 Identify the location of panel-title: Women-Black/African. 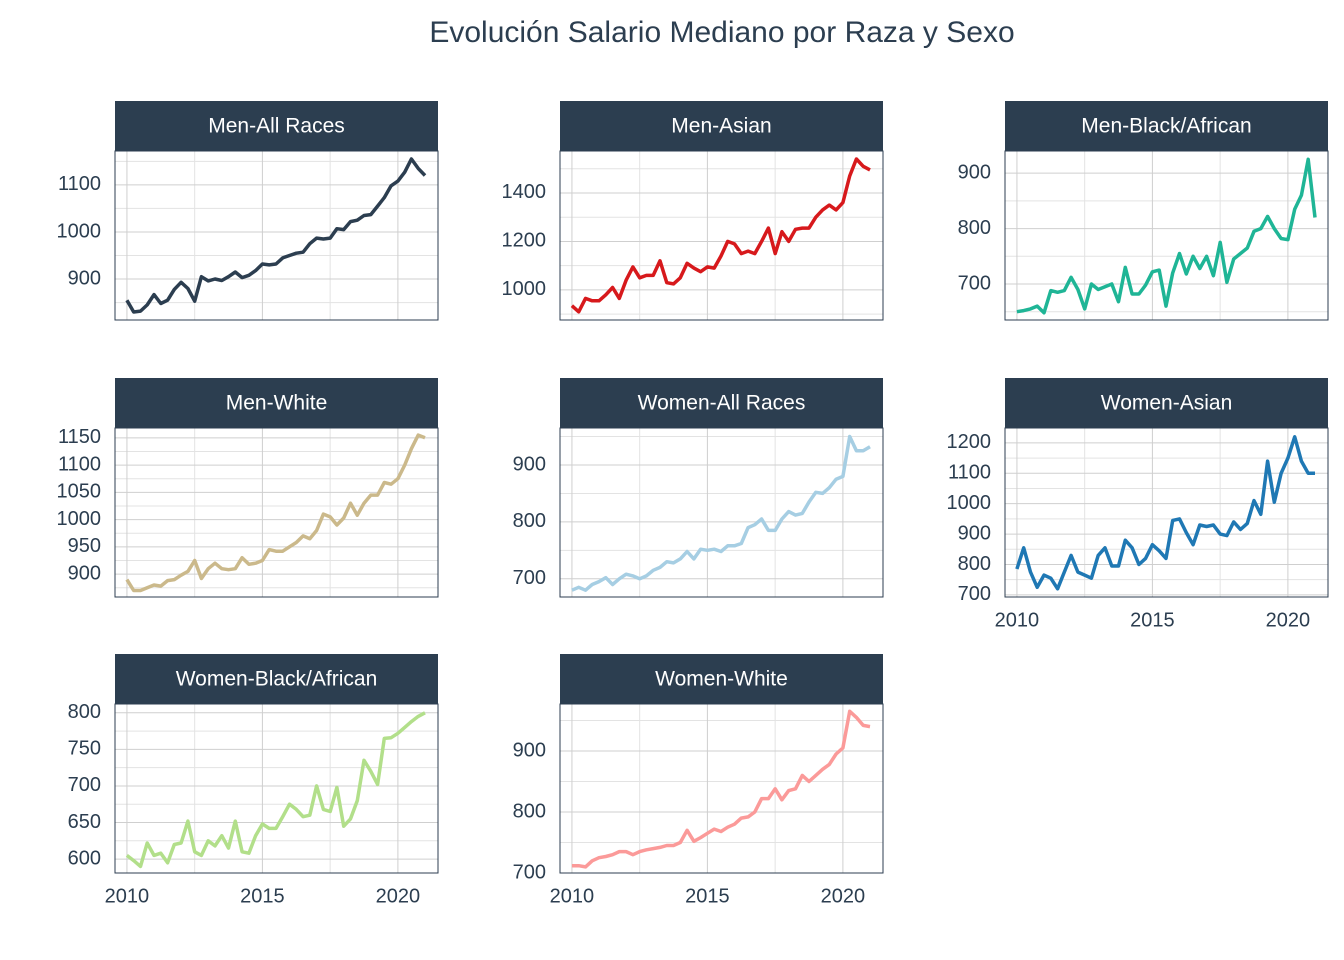
(277, 679).